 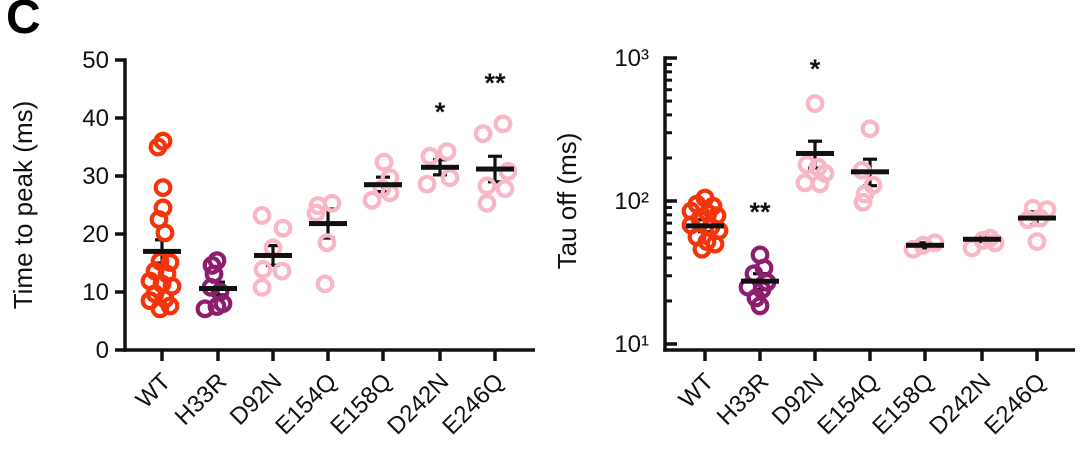 What do you see at coordinates (95, 292) in the screenshot?
I see `y-tick-label: 10` at bounding box center [95, 292].